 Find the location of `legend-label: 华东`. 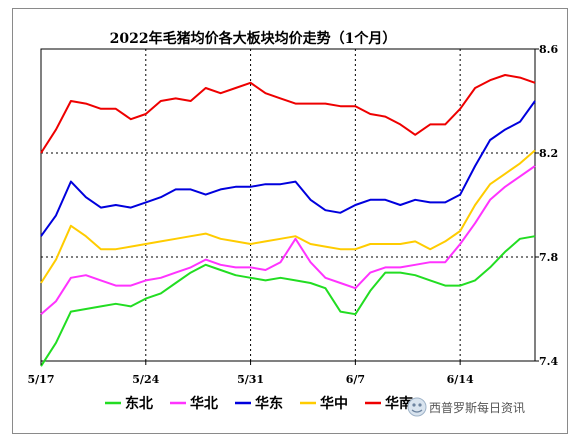

legend-label: 华东 is located at coordinates (269, 403).